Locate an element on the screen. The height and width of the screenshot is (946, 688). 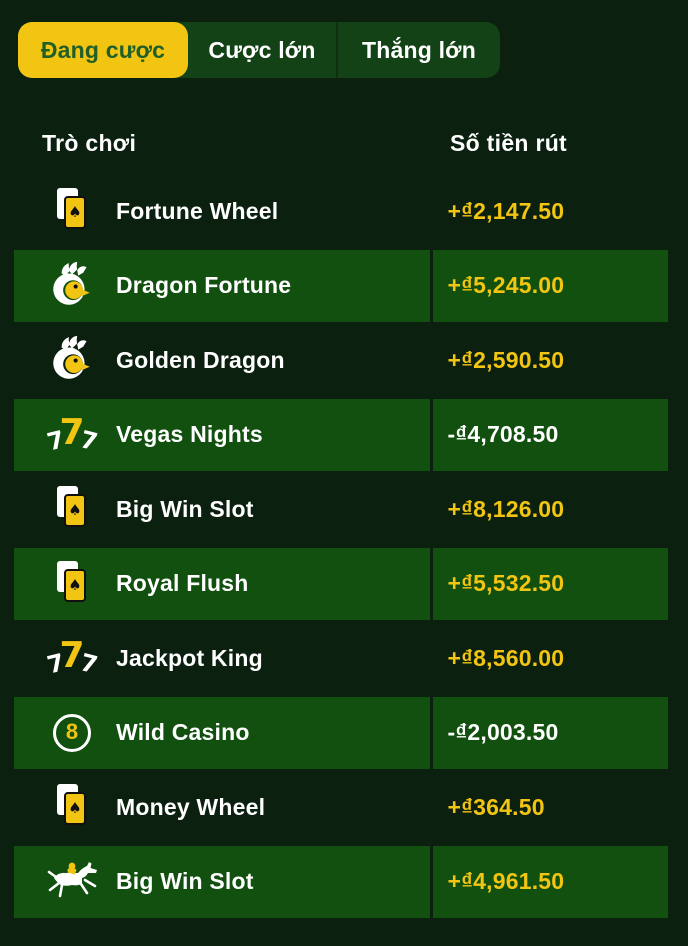
tab-bar: Đang cược Cược lớn Thắng lớn is located at coordinates (259, 50).